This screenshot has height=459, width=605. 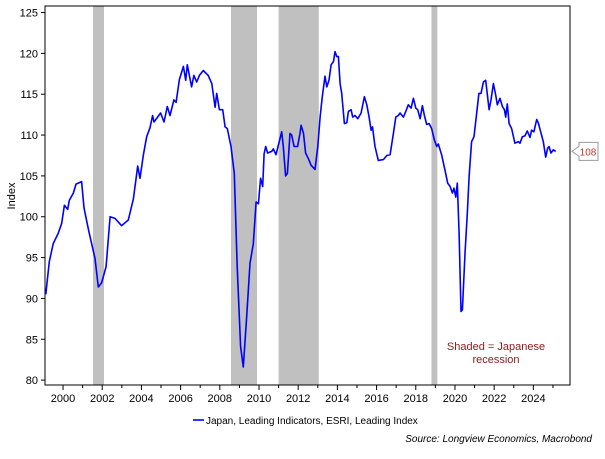 What do you see at coordinates (259, 399) in the screenshot?
I see `x-tick-label: 2010` at bounding box center [259, 399].